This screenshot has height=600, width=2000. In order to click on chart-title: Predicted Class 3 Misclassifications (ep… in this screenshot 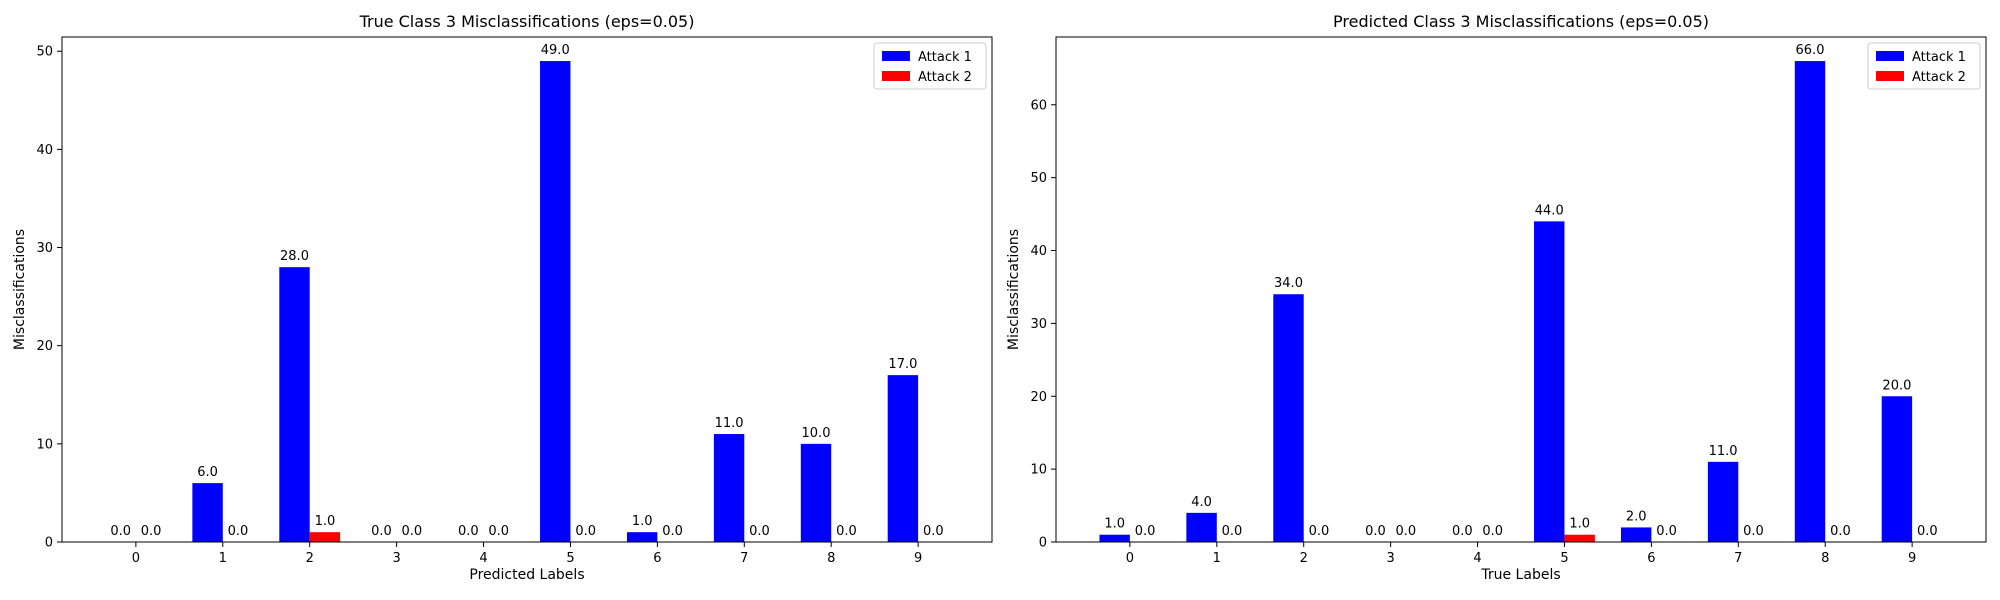, I will do `click(1521, 21)`.